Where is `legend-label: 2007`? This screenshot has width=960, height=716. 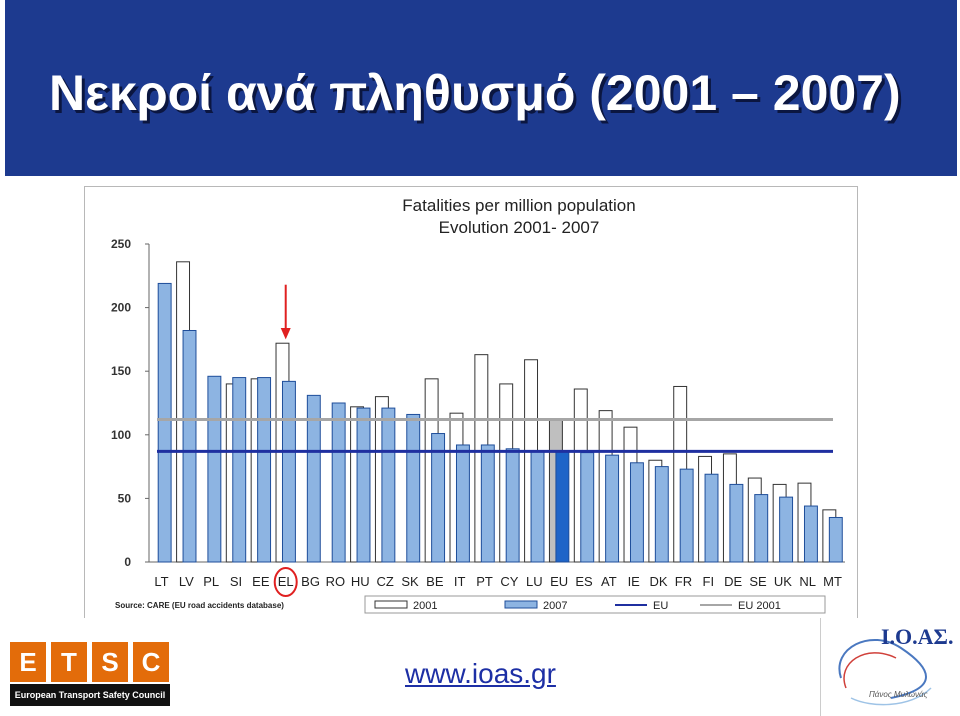
legend-label: 2007 is located at coordinates (555, 606).